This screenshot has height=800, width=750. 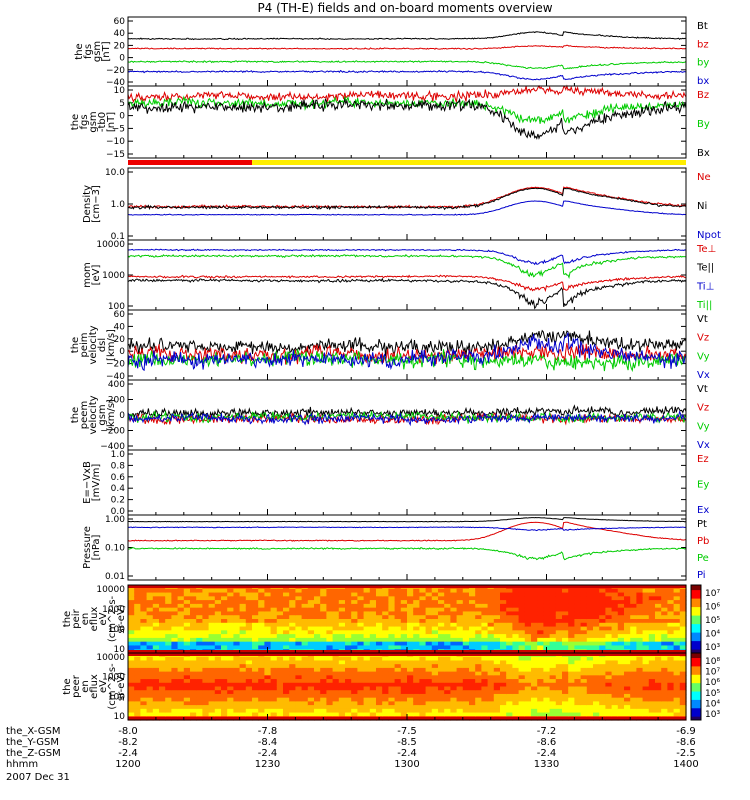 What do you see at coordinates (696, 682) in the screenshot?
I see `colorbar-cell` at bounding box center [696, 682].